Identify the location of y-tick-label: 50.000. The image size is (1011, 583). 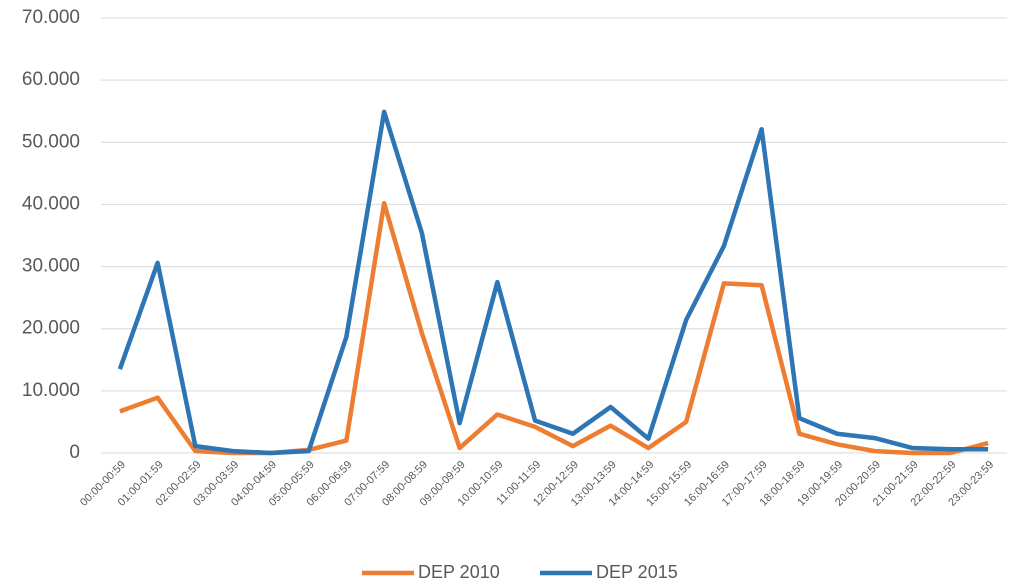
(51, 141).